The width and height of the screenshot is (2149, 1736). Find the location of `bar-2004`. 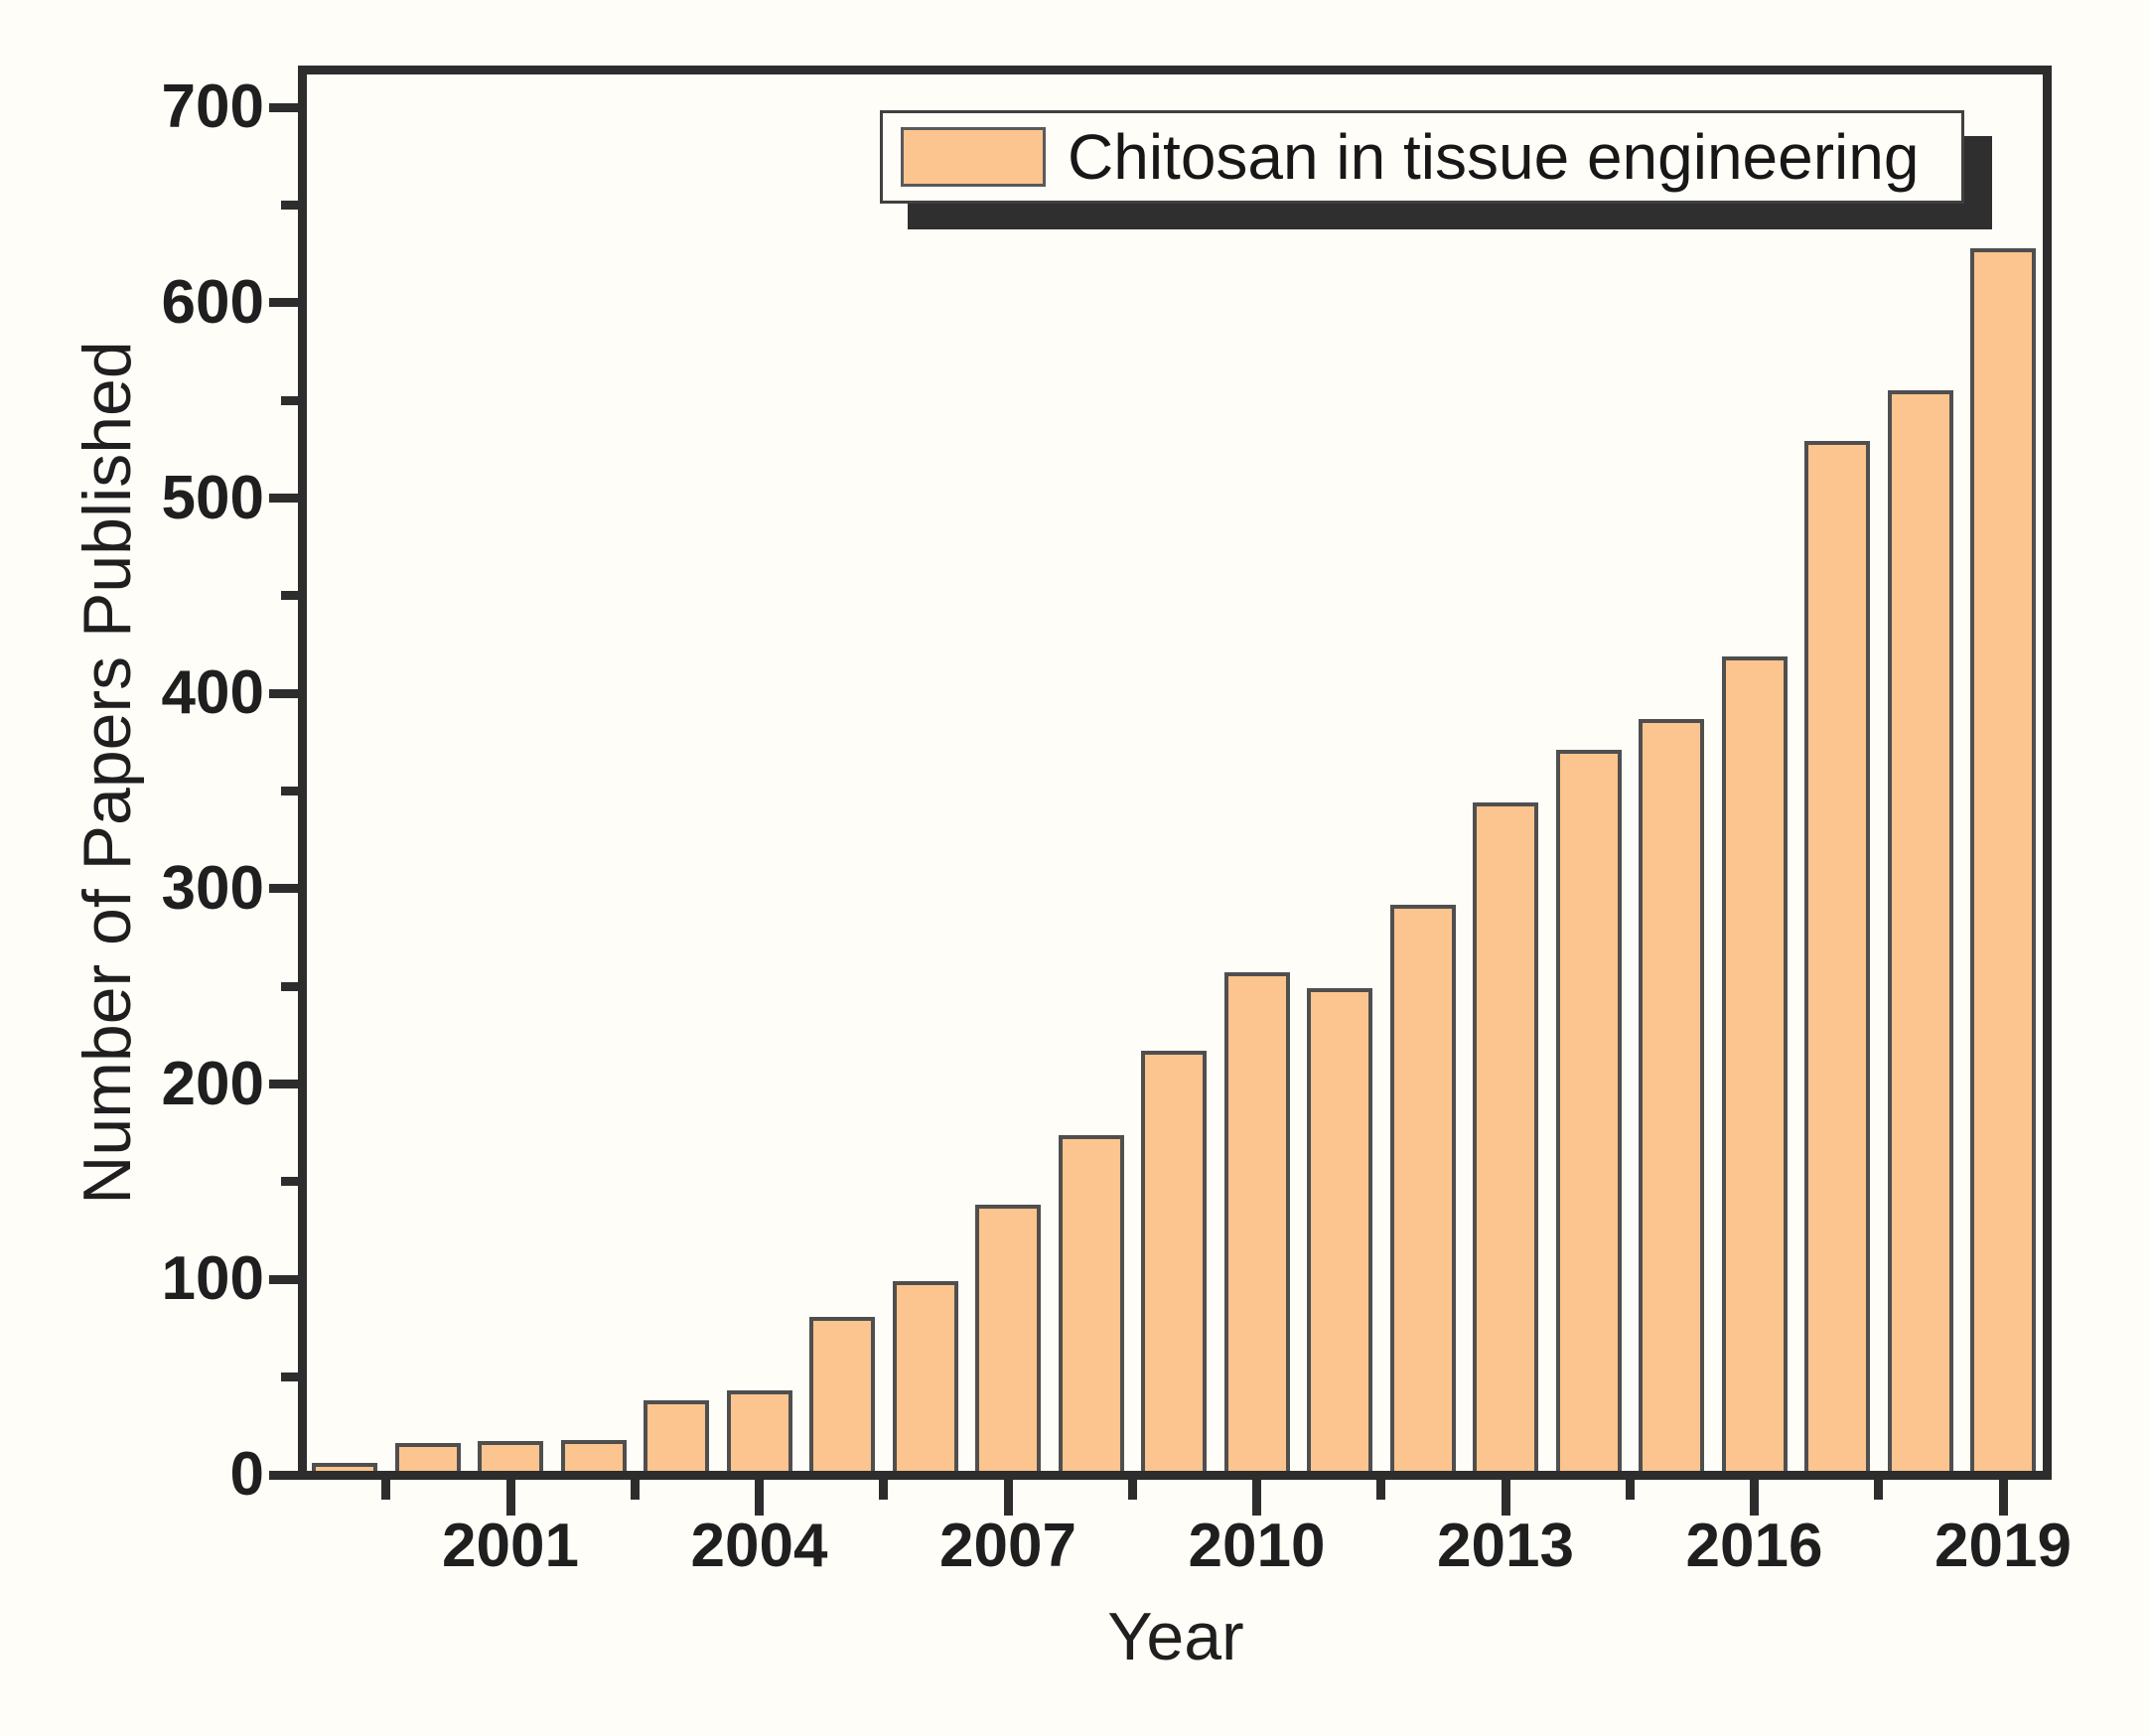

bar-2004 is located at coordinates (759, 1432).